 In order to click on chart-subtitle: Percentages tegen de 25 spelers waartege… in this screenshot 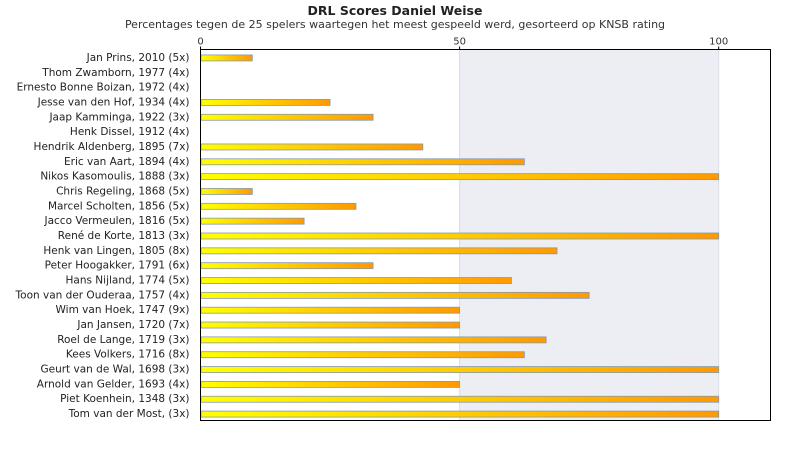, I will do `click(395, 24)`.